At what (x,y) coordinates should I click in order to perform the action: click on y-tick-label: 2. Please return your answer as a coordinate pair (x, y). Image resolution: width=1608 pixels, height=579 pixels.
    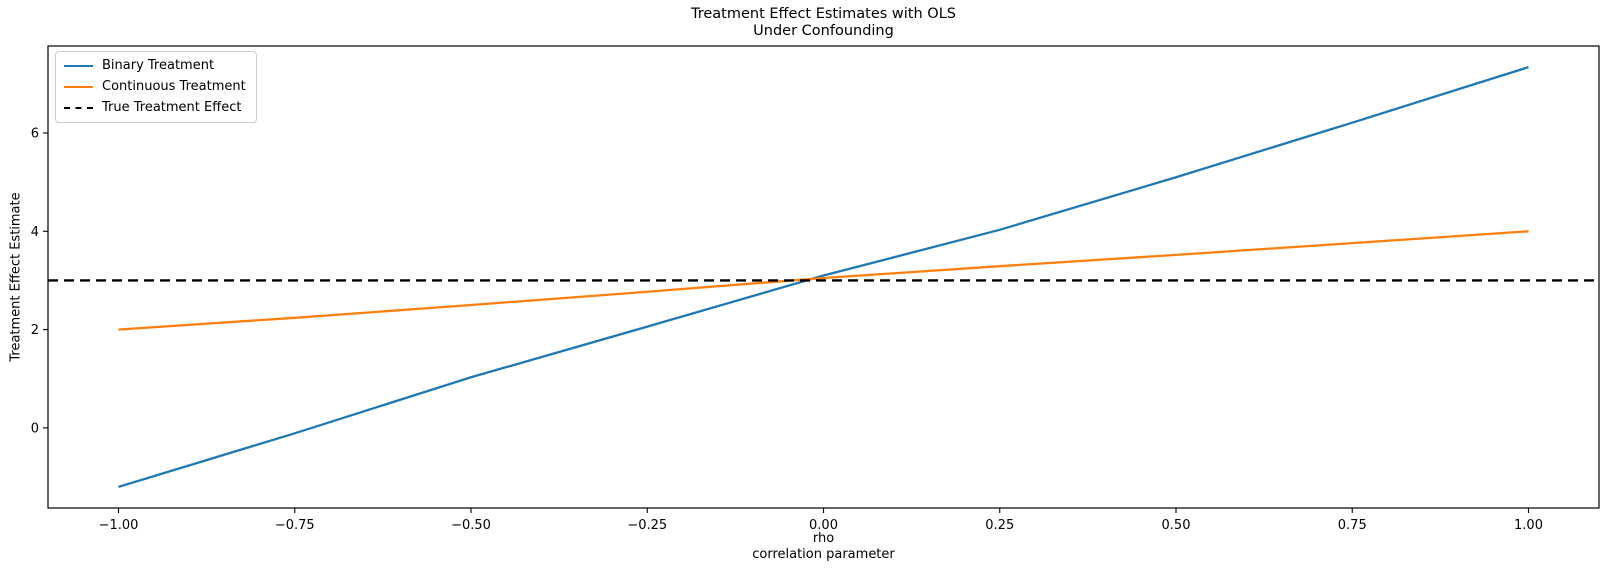
    Looking at the image, I should click on (35, 330).